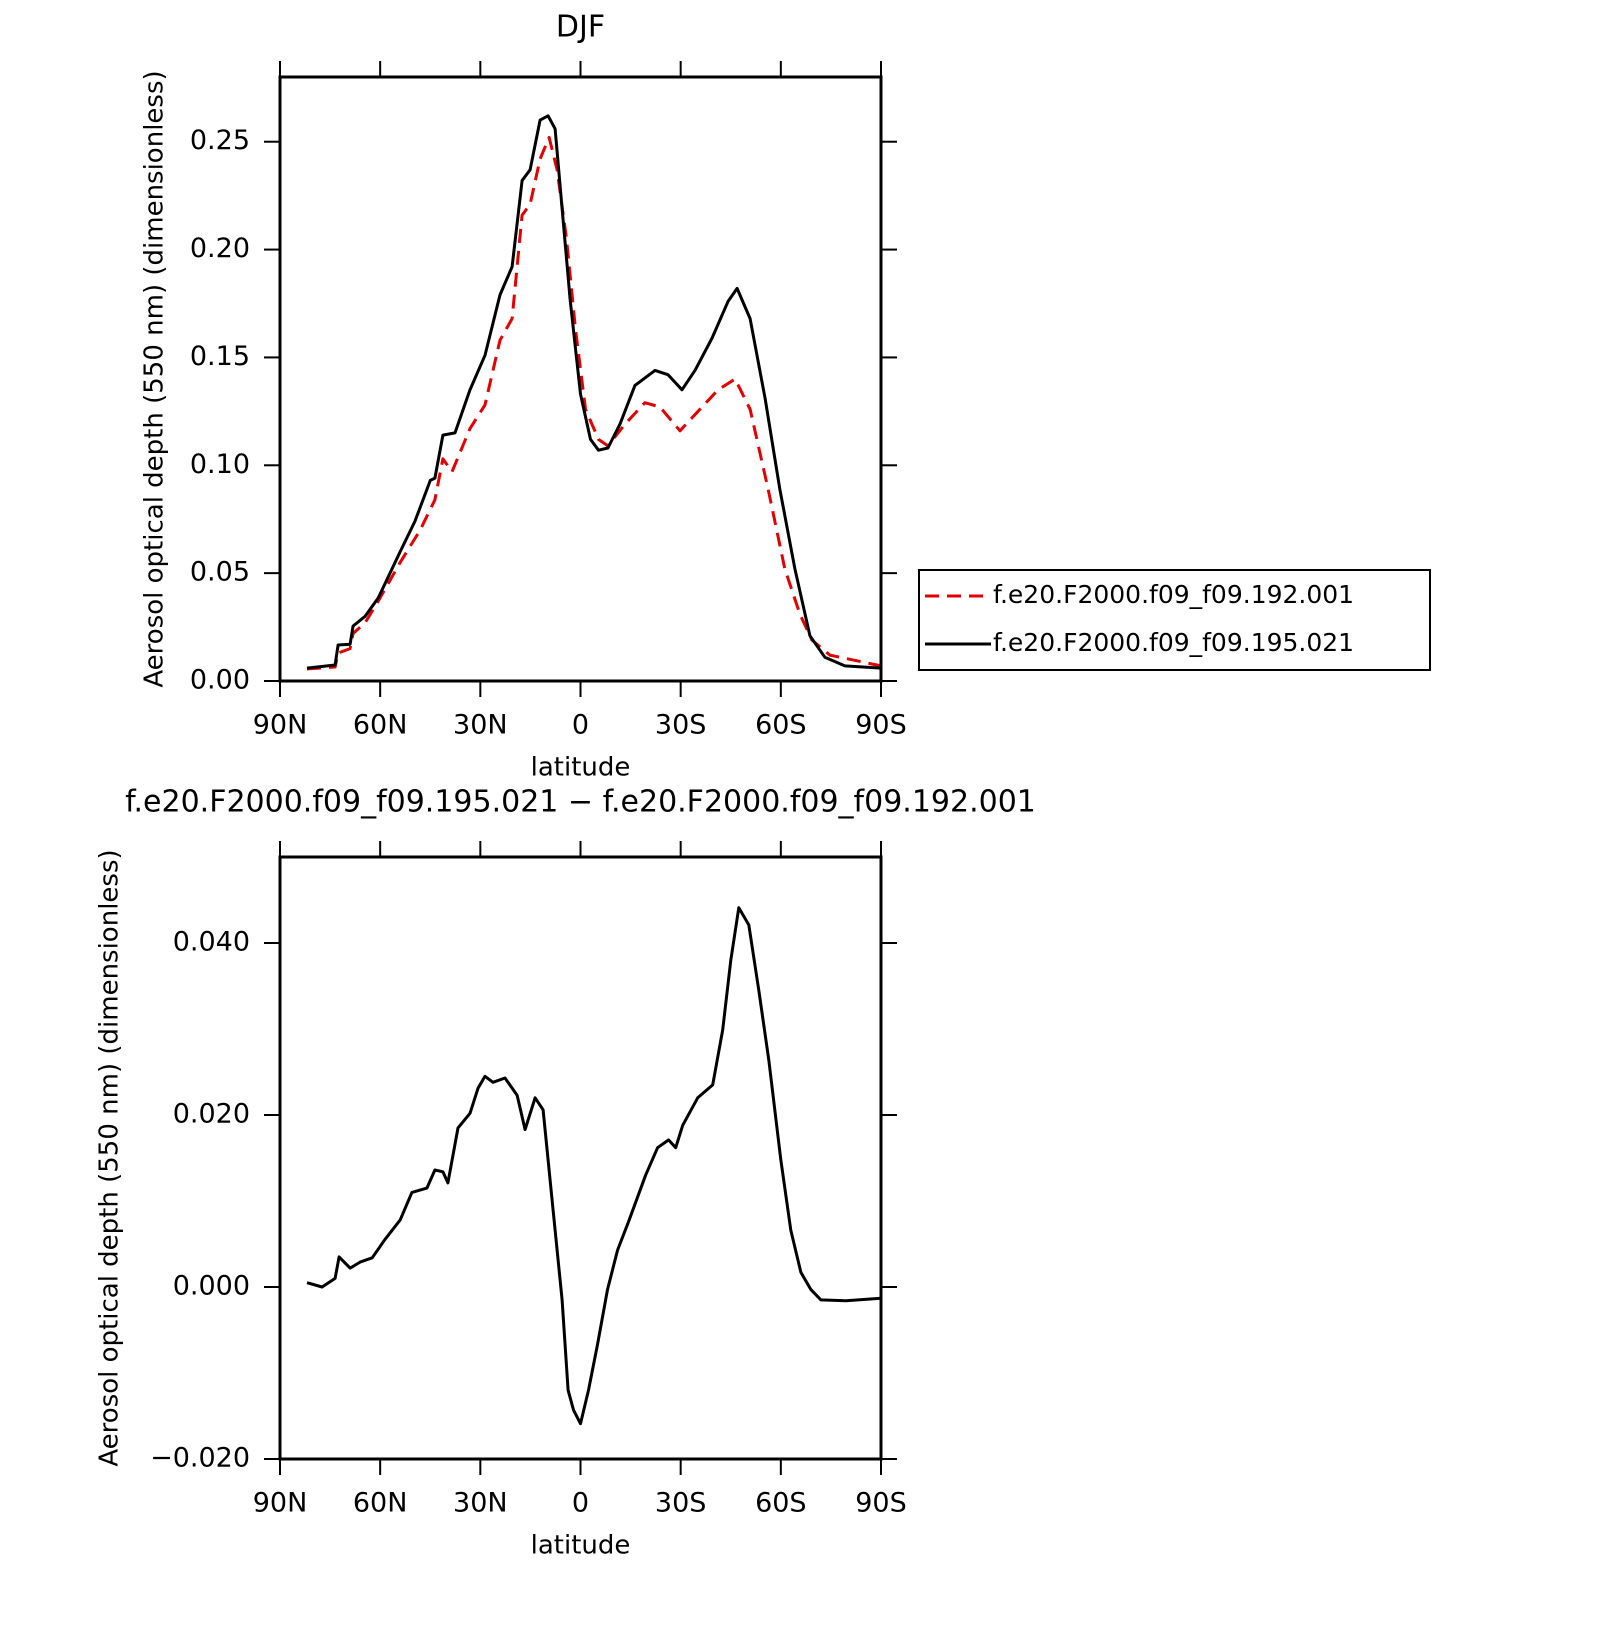  I want to click on y-tick-label: 0.000, so click(211, 1286).